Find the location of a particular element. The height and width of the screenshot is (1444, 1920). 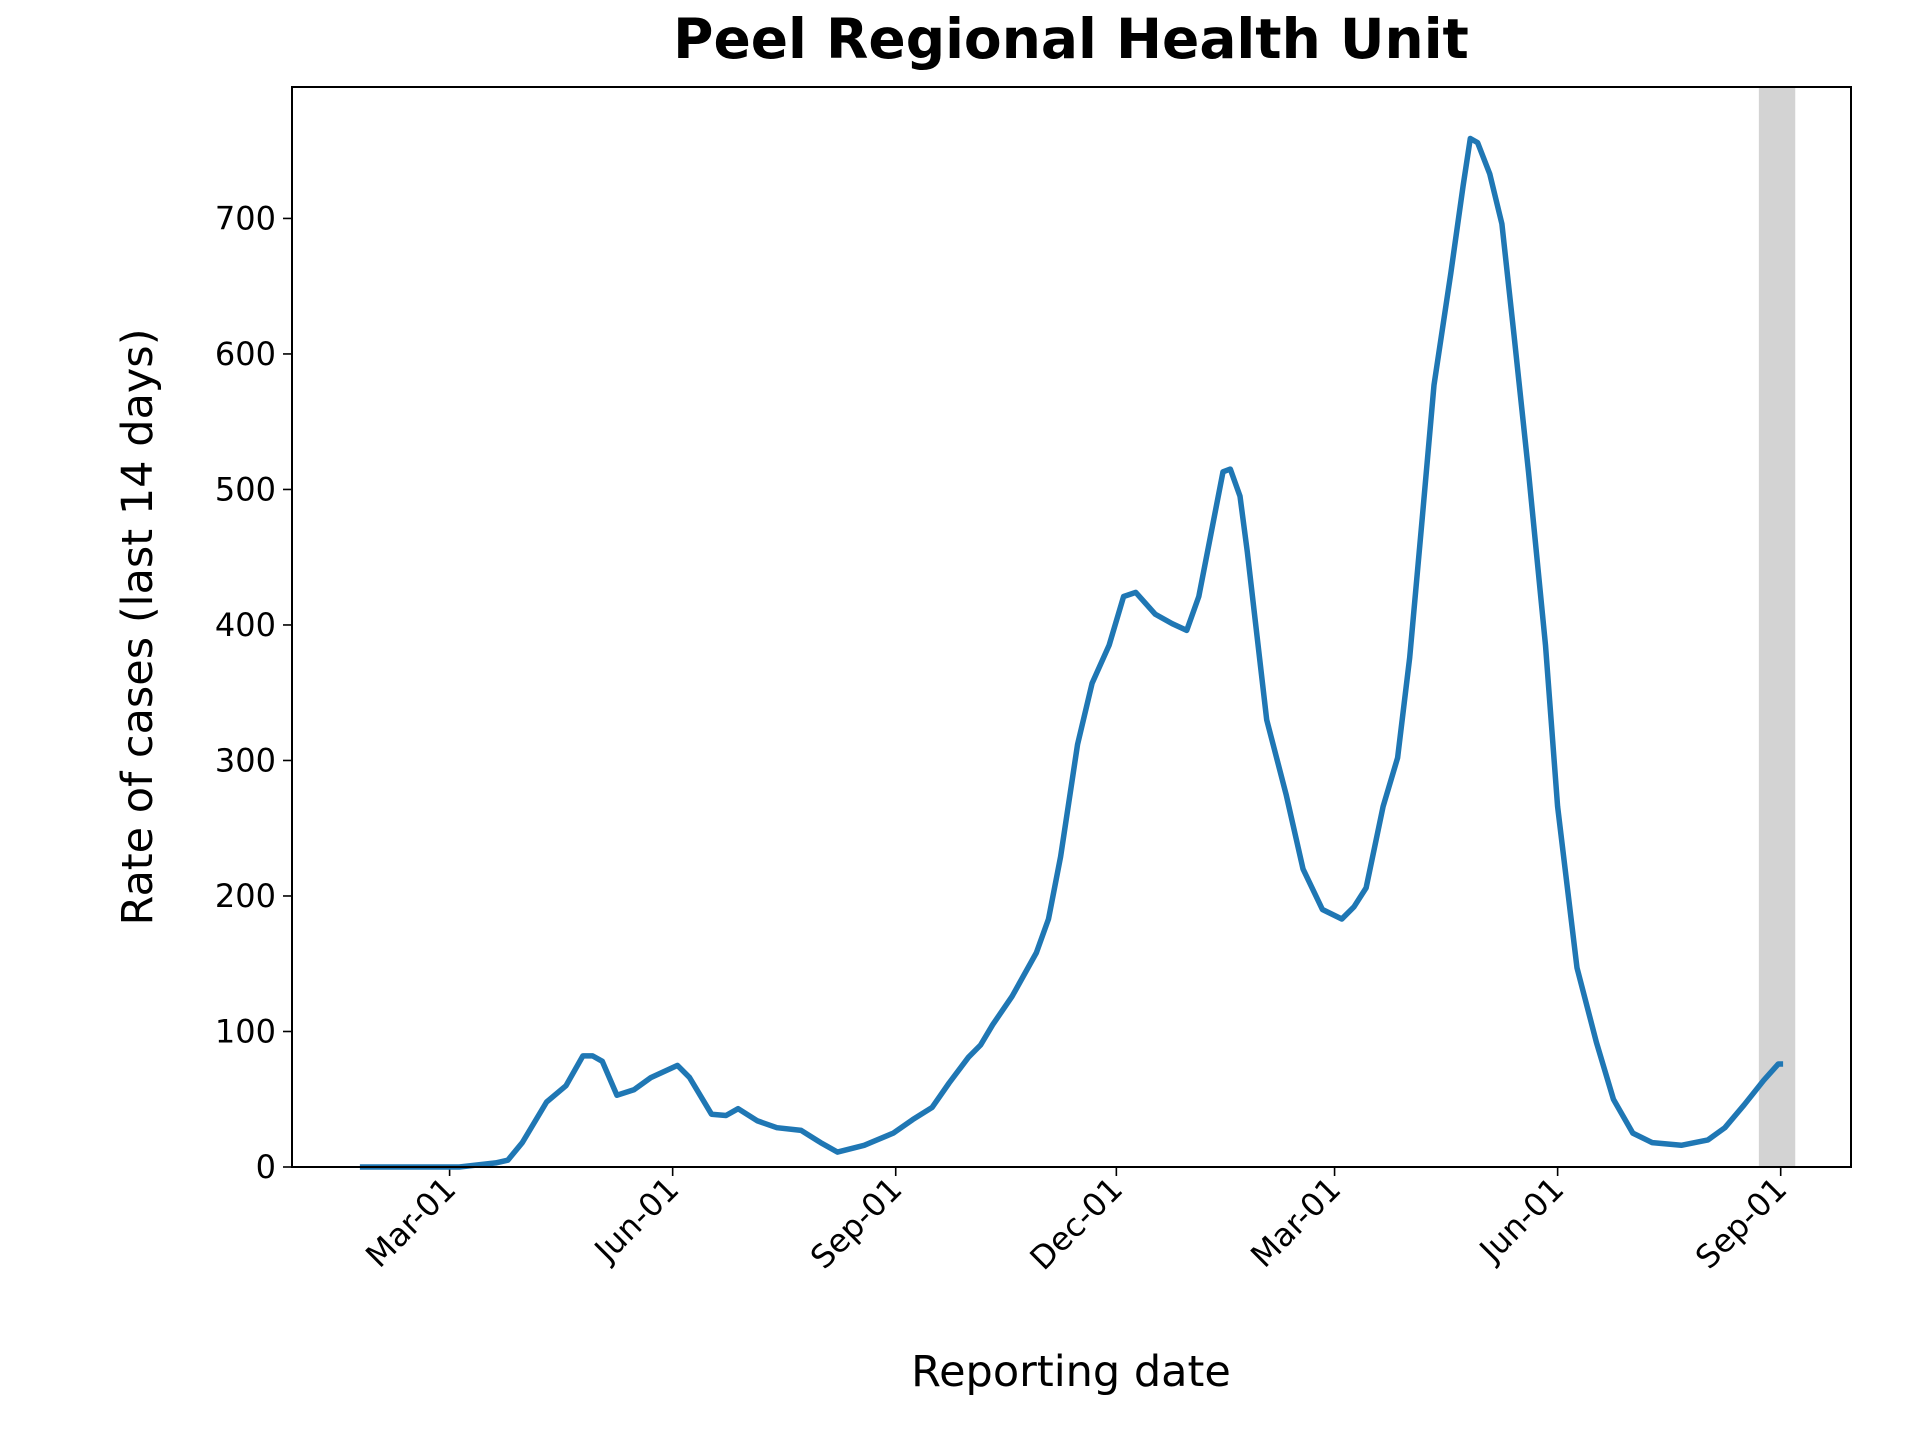

y-tick-label: 400 is located at coordinates (245, 625).